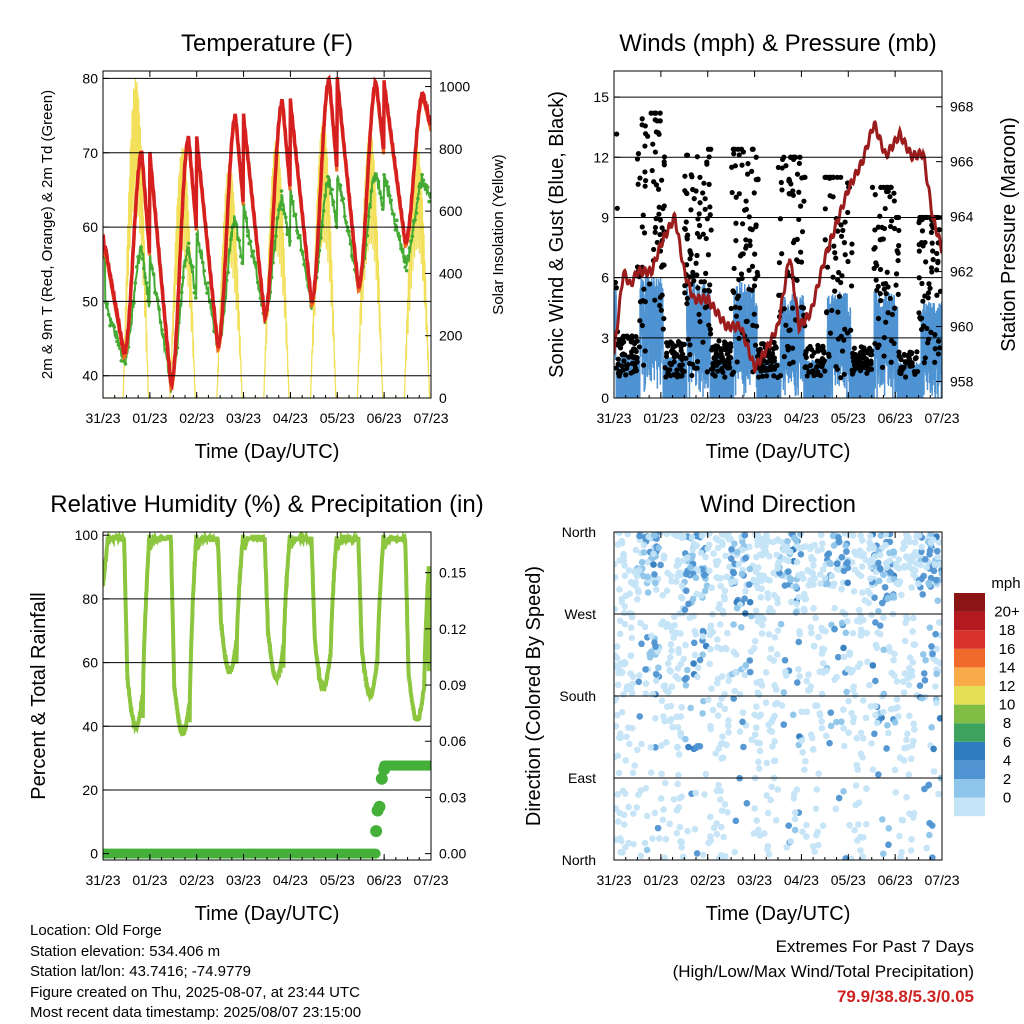 The height and width of the screenshot is (1024, 1024). Describe the element at coordinates (848, 418) in the screenshot. I see `x-tick-label: 05/23` at that location.